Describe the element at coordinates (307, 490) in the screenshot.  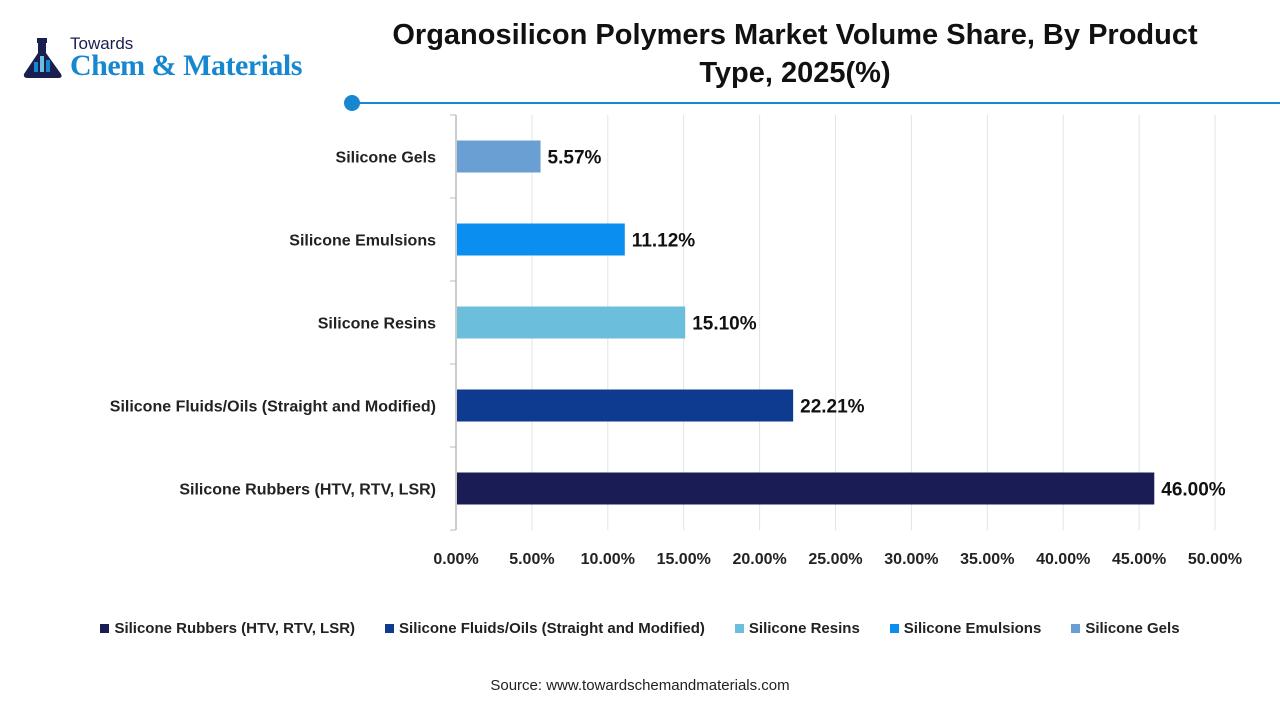
I see `category-label: Silicone Rubbers (HTV, RTV, LSR)` at that location.